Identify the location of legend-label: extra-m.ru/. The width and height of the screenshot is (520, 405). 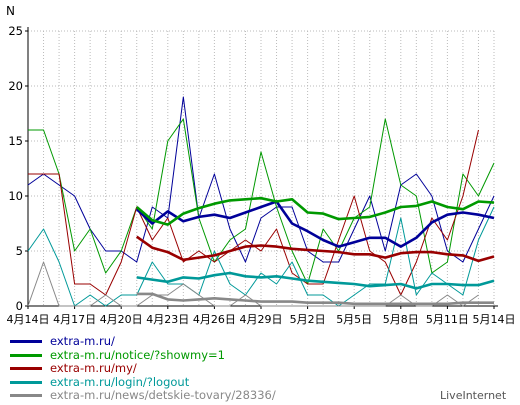
(82, 341).